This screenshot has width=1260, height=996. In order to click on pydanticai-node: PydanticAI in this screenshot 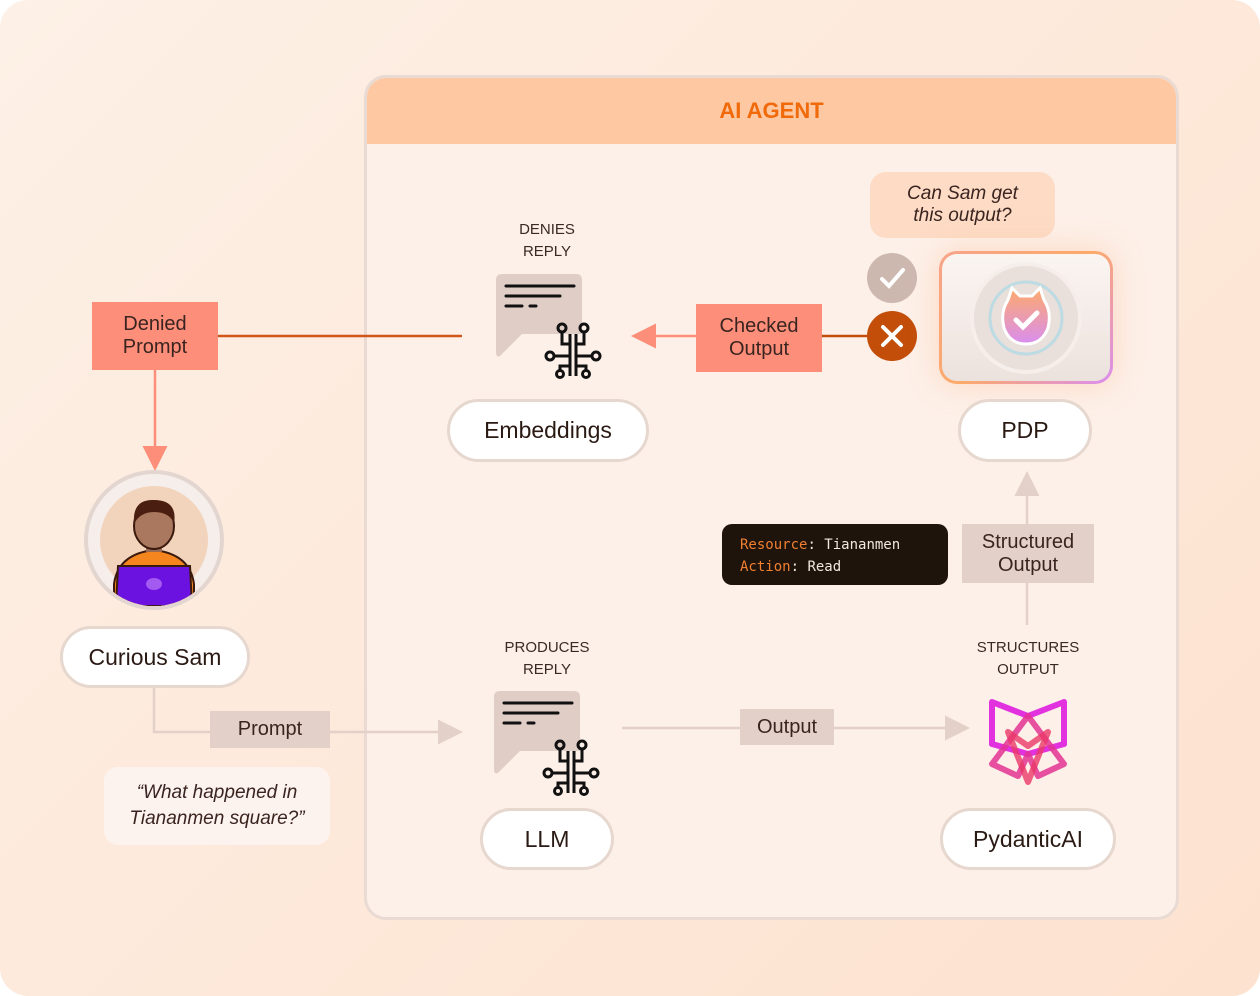, I will do `click(1028, 839)`.